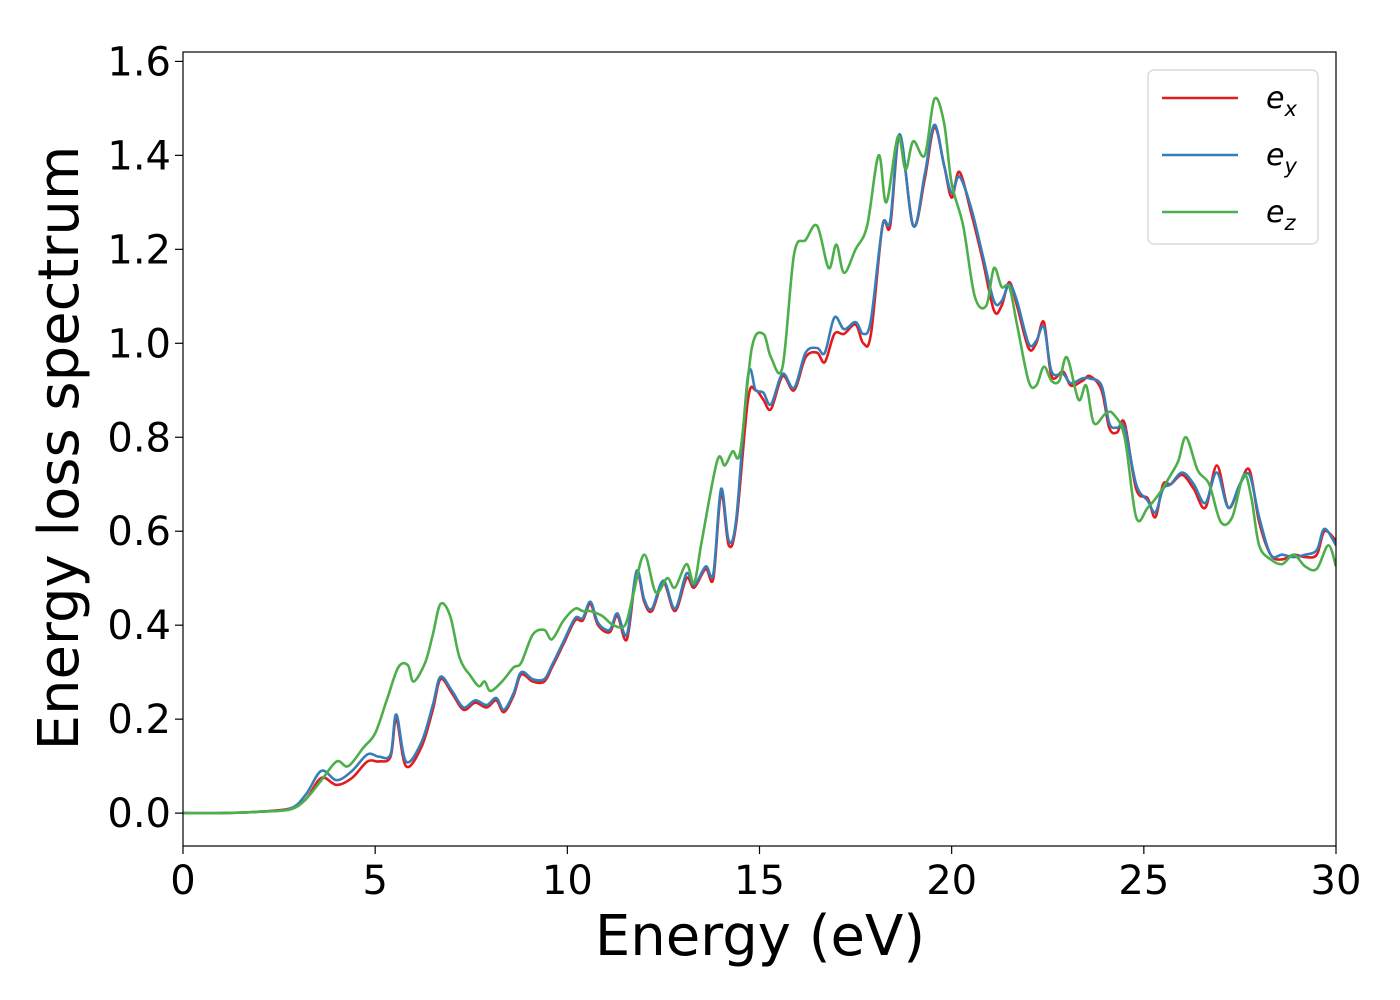 The width and height of the screenshot is (1400, 1000). I want to click on legend-label-x: ex, so click(1281, 101).